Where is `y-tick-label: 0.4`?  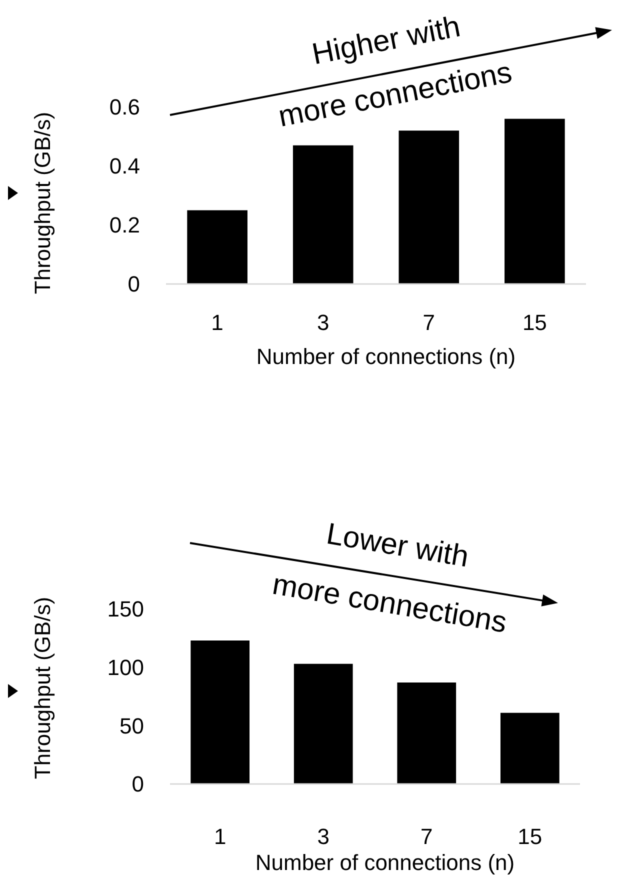 y-tick-label: 0.4 is located at coordinates (124, 166).